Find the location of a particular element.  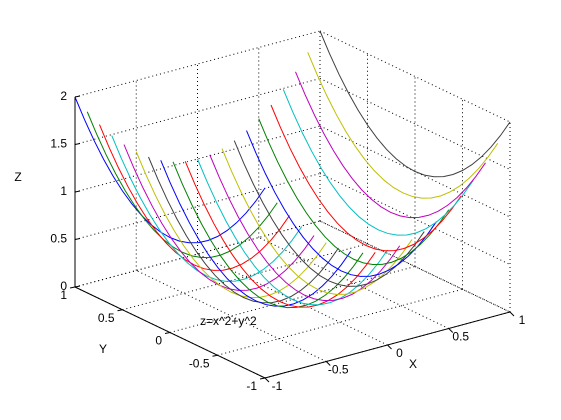

x-tick-label: 0.5 is located at coordinates (460, 337).